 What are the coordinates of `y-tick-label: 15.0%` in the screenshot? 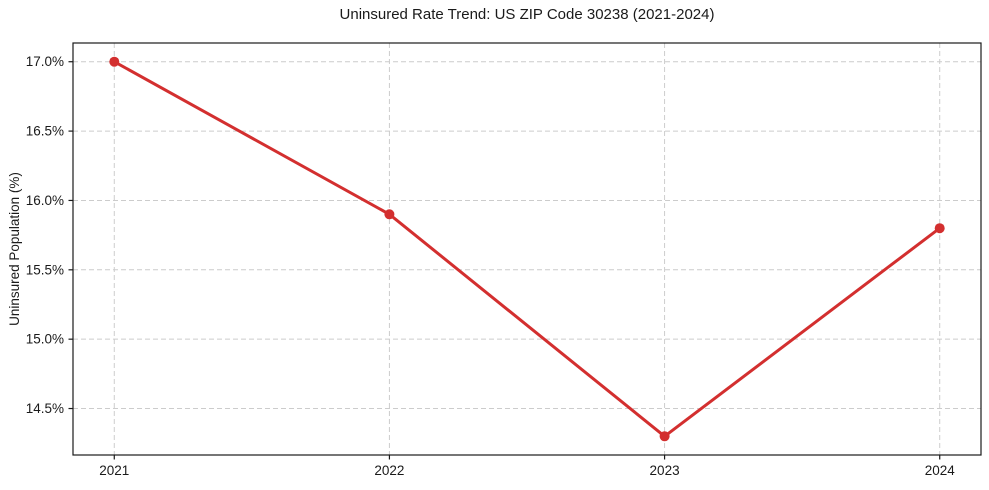 It's located at (45, 339).